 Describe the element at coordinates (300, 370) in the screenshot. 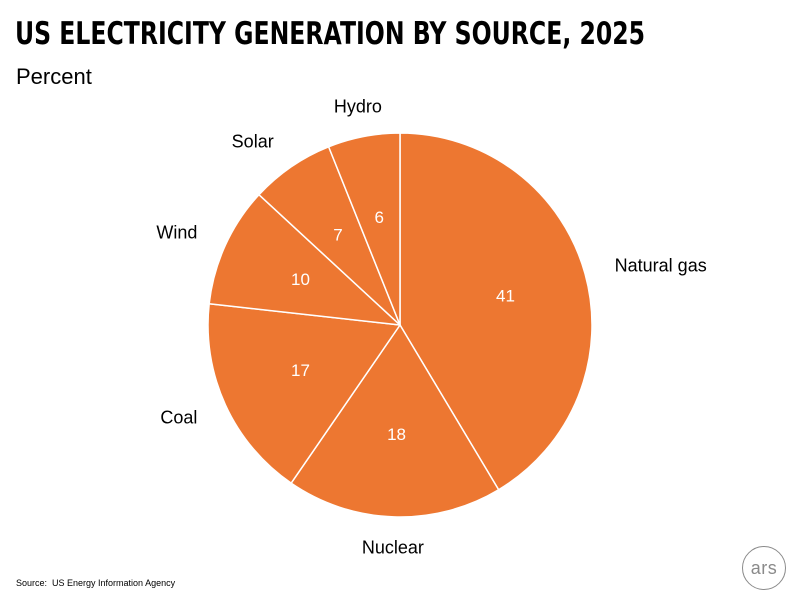

I see `data-label-coal: 17` at that location.